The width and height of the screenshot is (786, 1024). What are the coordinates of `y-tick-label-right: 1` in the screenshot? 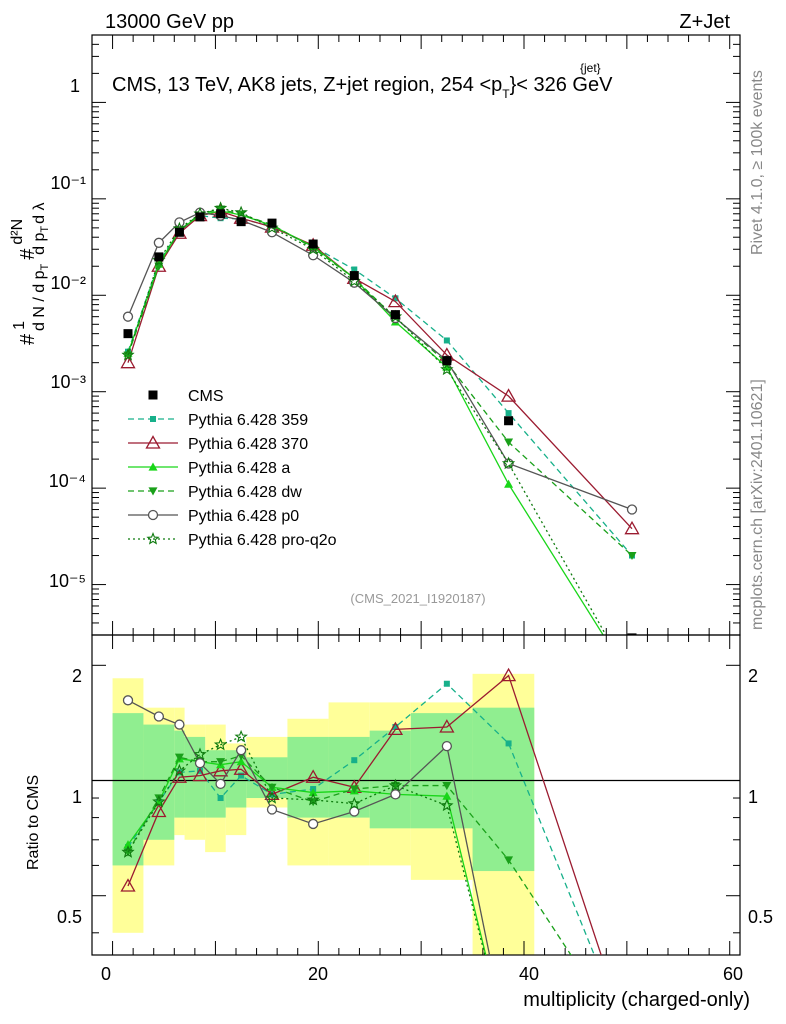 It's located at (753, 797).